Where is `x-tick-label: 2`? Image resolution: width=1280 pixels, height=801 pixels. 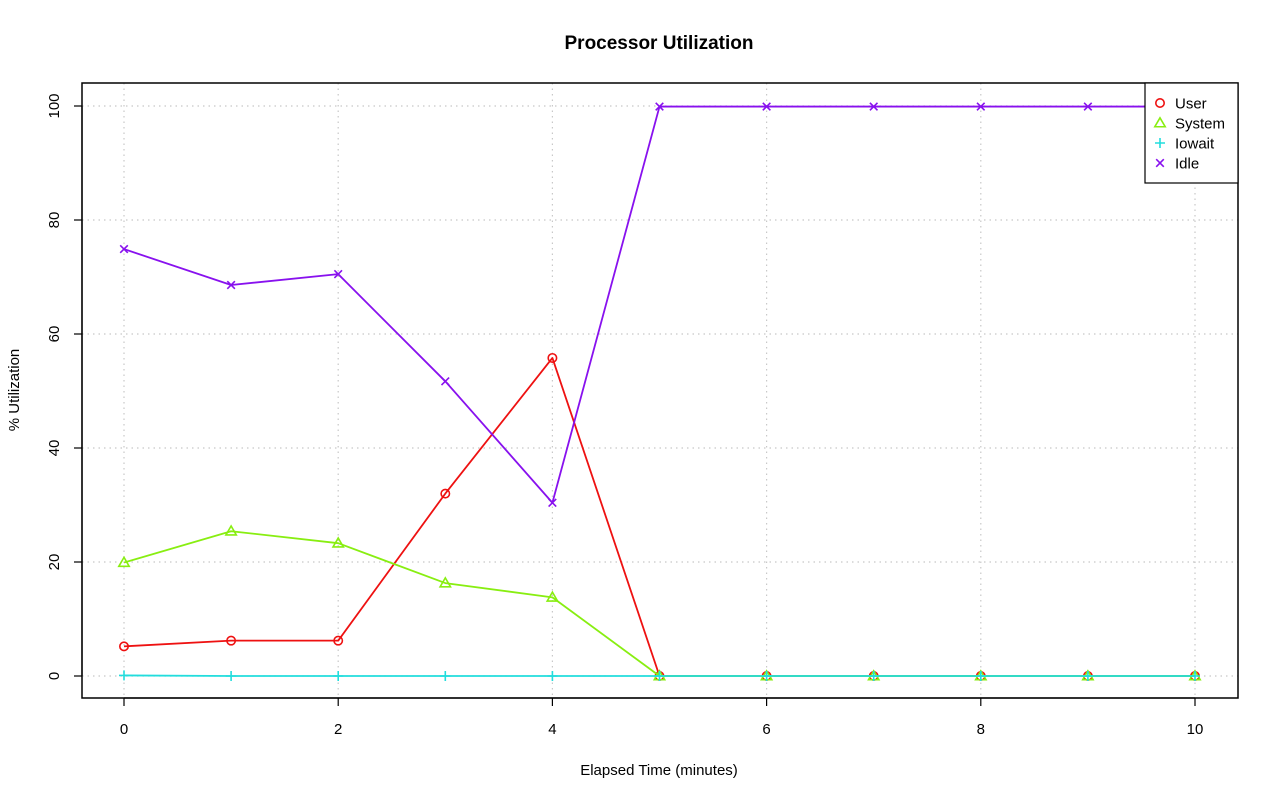
x-tick-label: 2 is located at coordinates (338, 729).